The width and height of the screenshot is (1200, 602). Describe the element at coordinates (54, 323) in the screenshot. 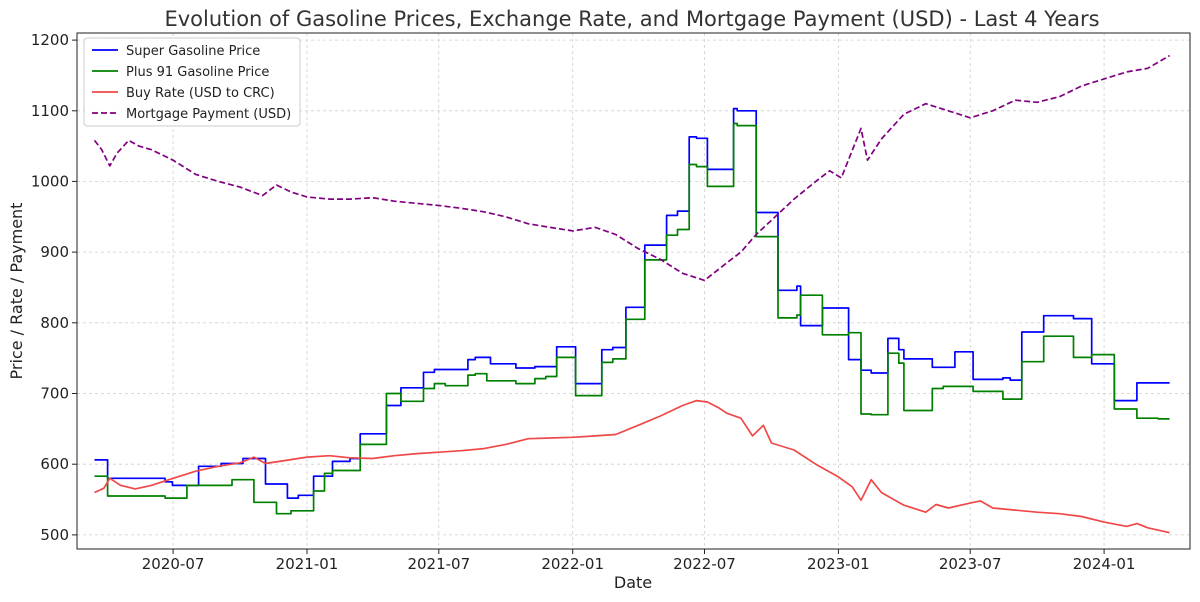

I see `y-tick-label: 800` at that location.